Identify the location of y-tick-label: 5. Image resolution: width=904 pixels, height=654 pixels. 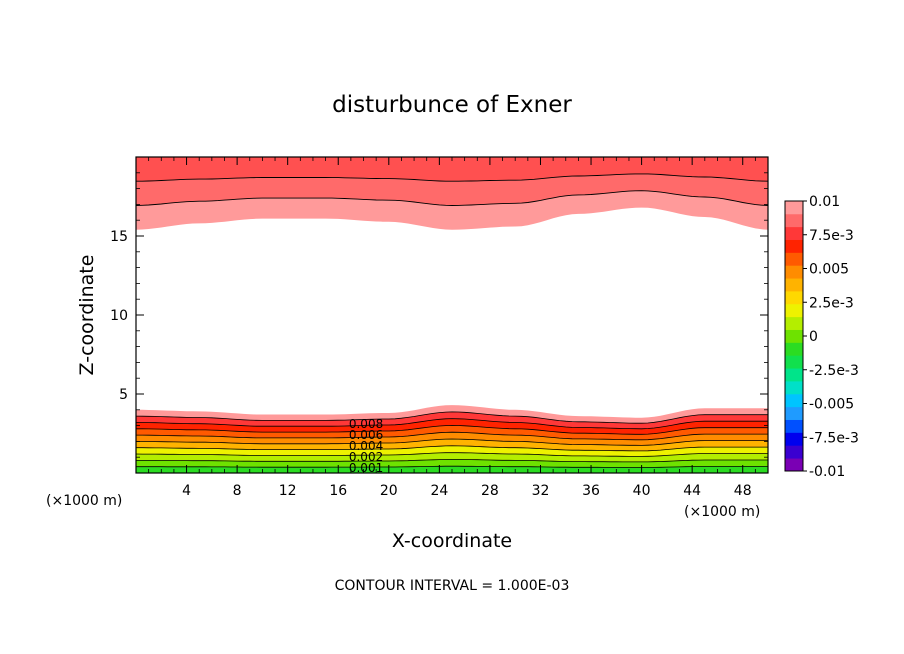
(123, 395).